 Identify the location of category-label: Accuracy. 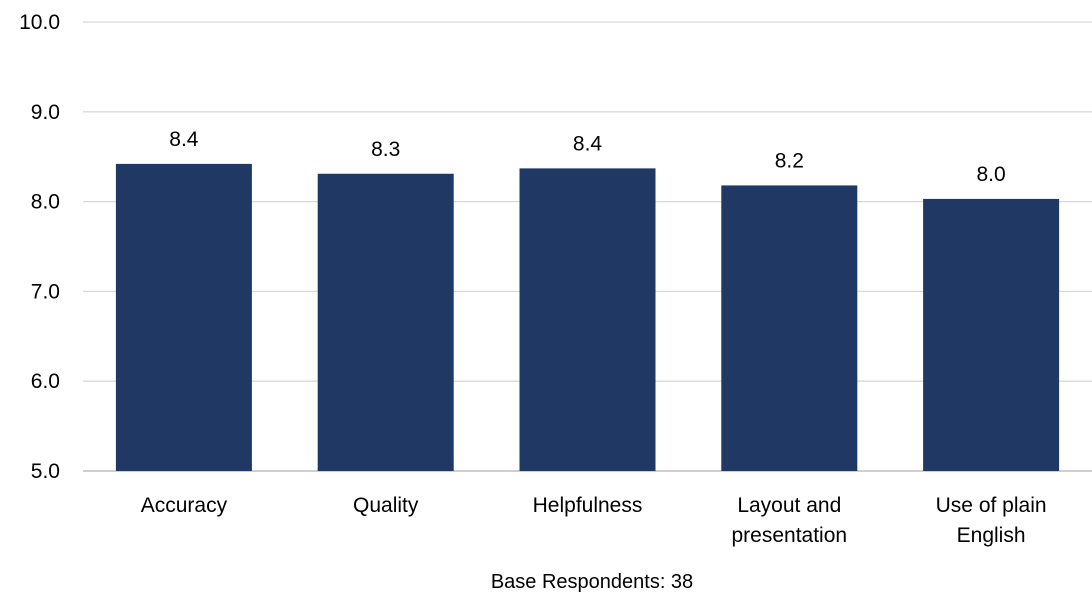
(184, 505).